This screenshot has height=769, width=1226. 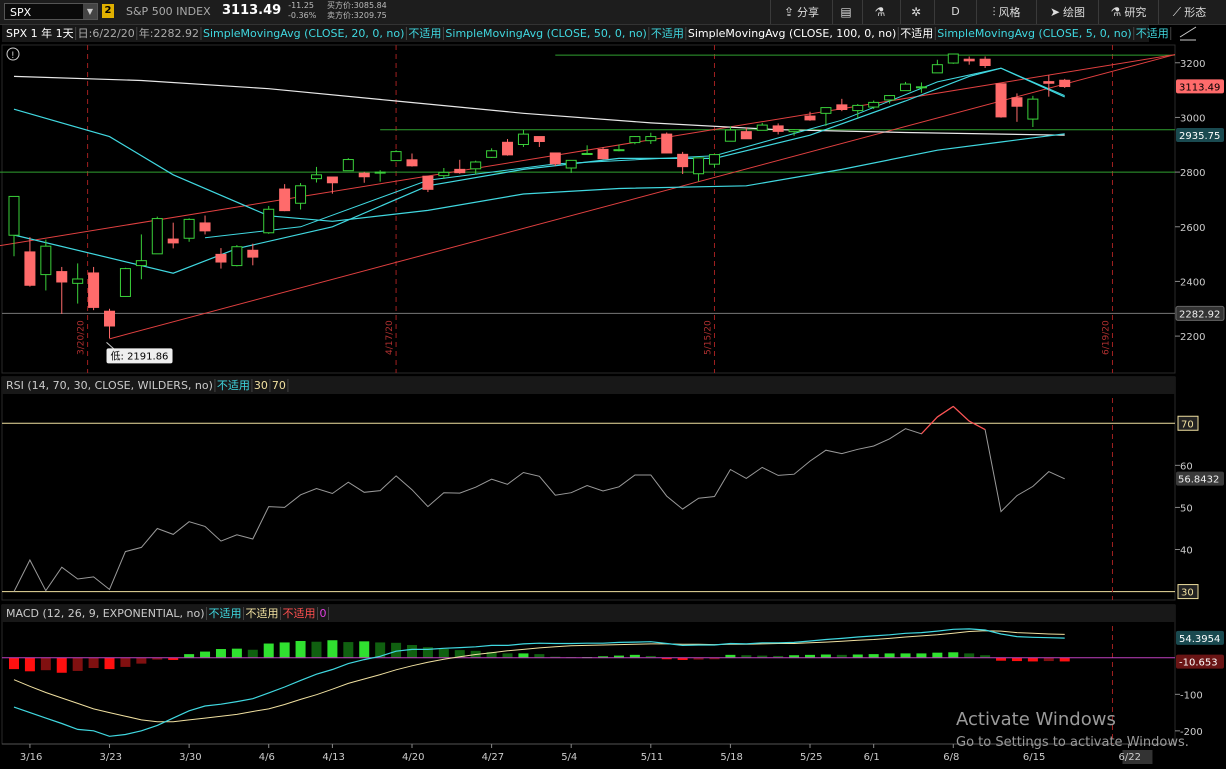 What do you see at coordinates (301, 5) in the screenshot?
I see `change-value: -11.25` at bounding box center [301, 5].